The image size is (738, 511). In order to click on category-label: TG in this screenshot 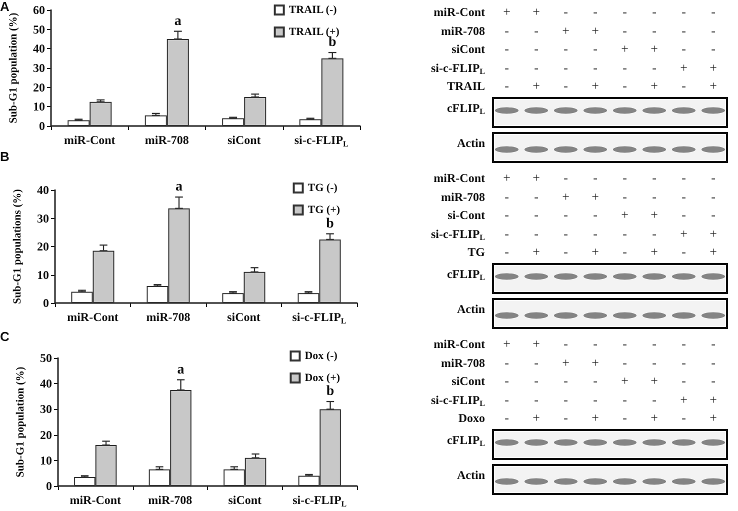, I will do `click(476, 252)`.